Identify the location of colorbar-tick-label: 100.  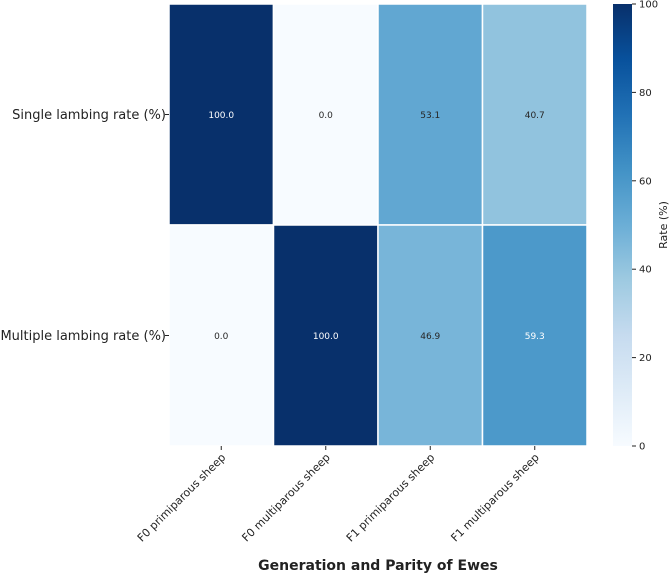
(648, 5).